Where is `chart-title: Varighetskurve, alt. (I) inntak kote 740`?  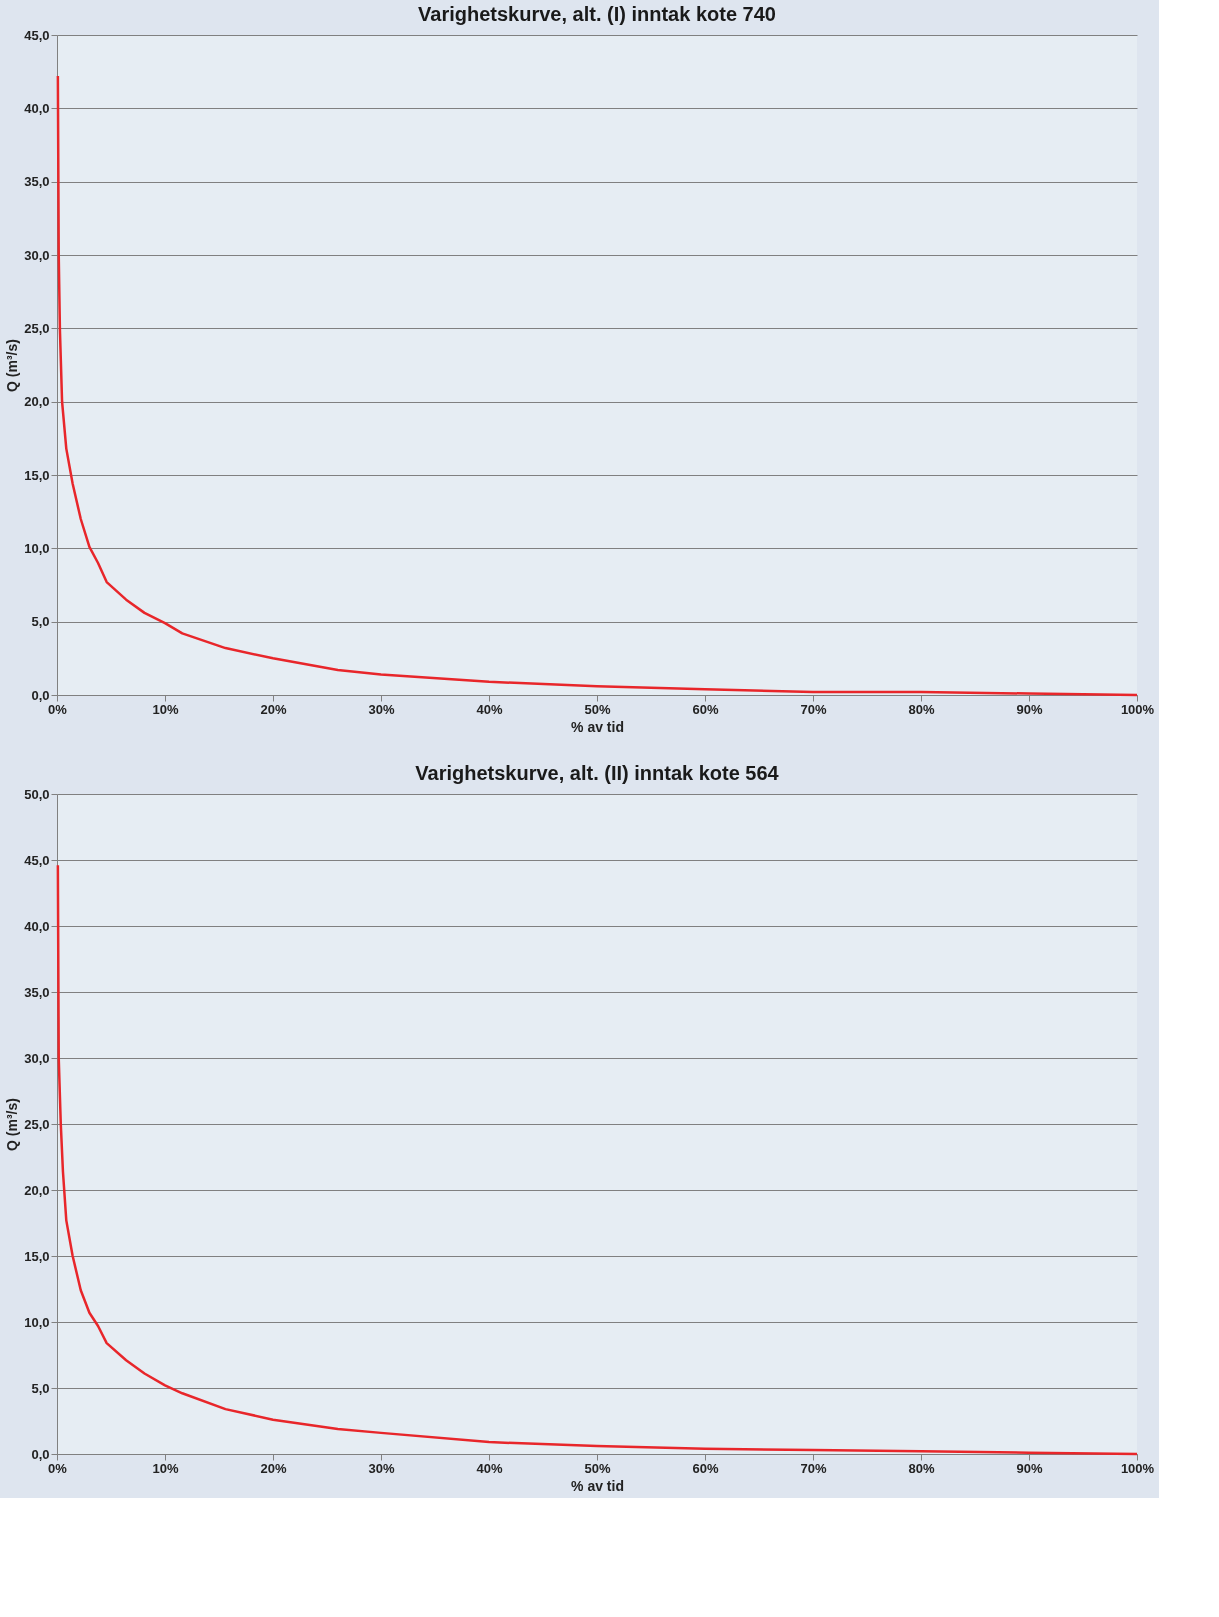 chart-title: Varighetskurve, alt. (I) inntak kote 740 is located at coordinates (597, 14).